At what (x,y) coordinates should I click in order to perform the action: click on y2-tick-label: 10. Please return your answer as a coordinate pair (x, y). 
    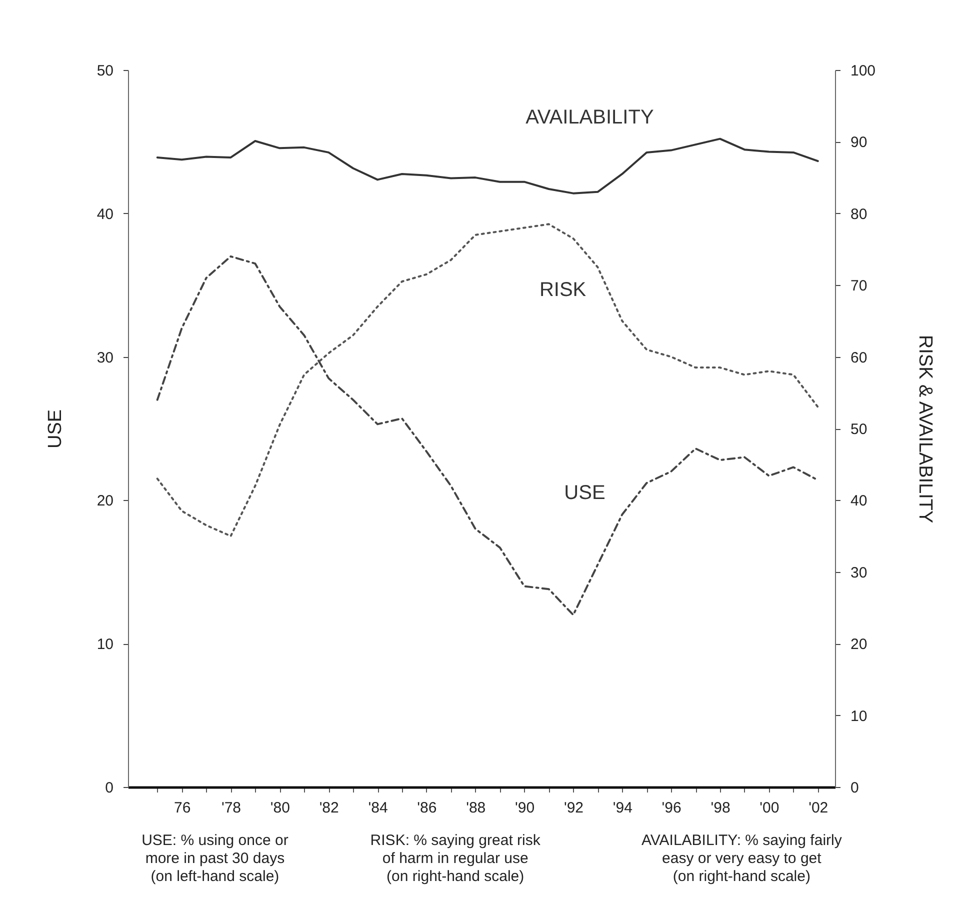
    Looking at the image, I should click on (859, 716).